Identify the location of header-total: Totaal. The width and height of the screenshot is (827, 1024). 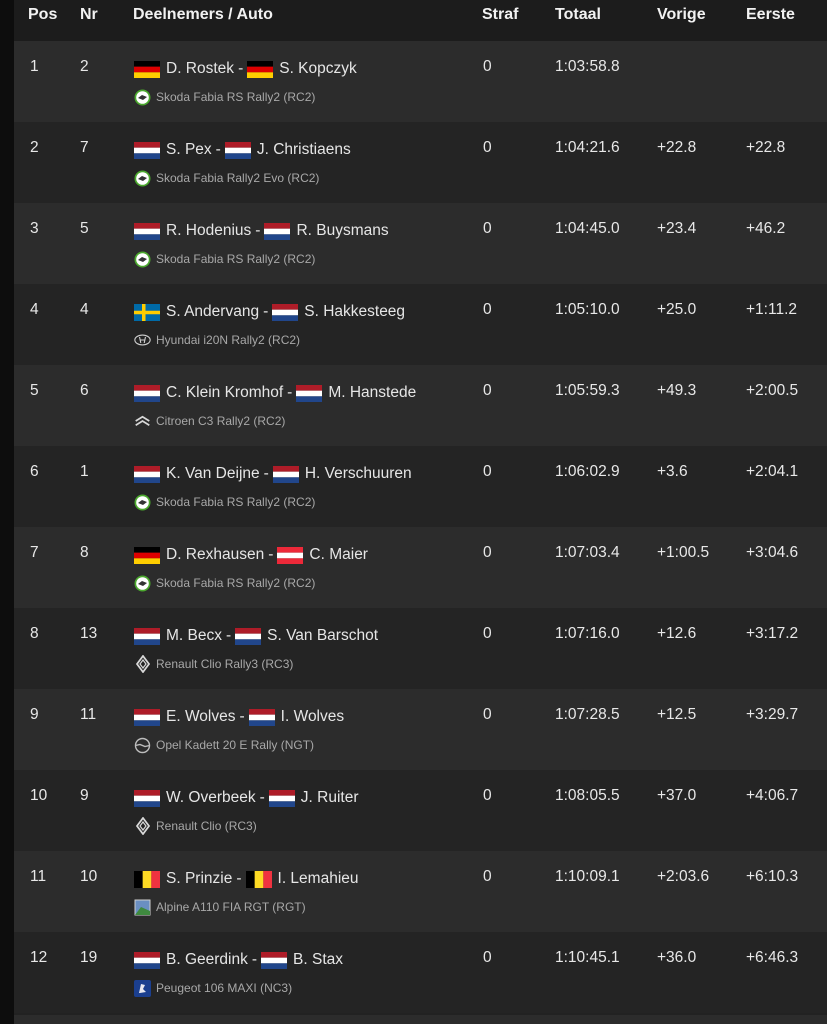
(578, 14).